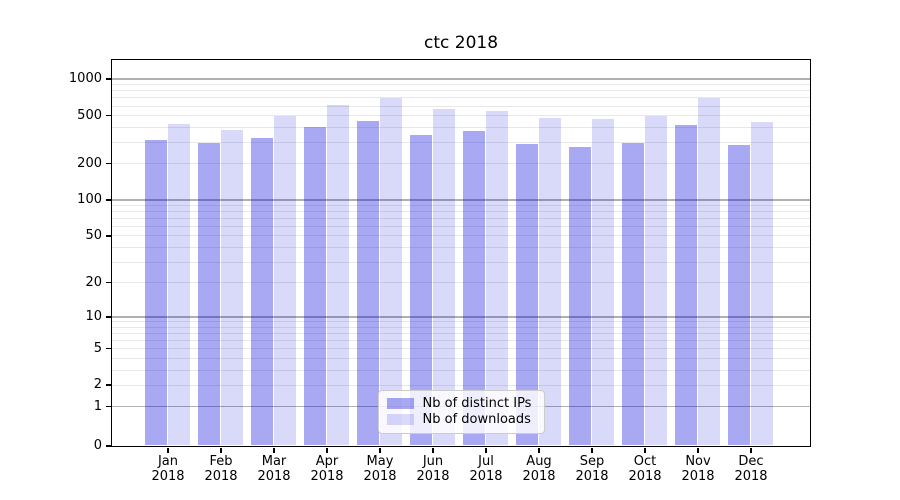 Image resolution: width=900 pixels, height=500 pixels. What do you see at coordinates (698, 461) in the screenshot?
I see `x-tick-month: Nov` at bounding box center [698, 461].